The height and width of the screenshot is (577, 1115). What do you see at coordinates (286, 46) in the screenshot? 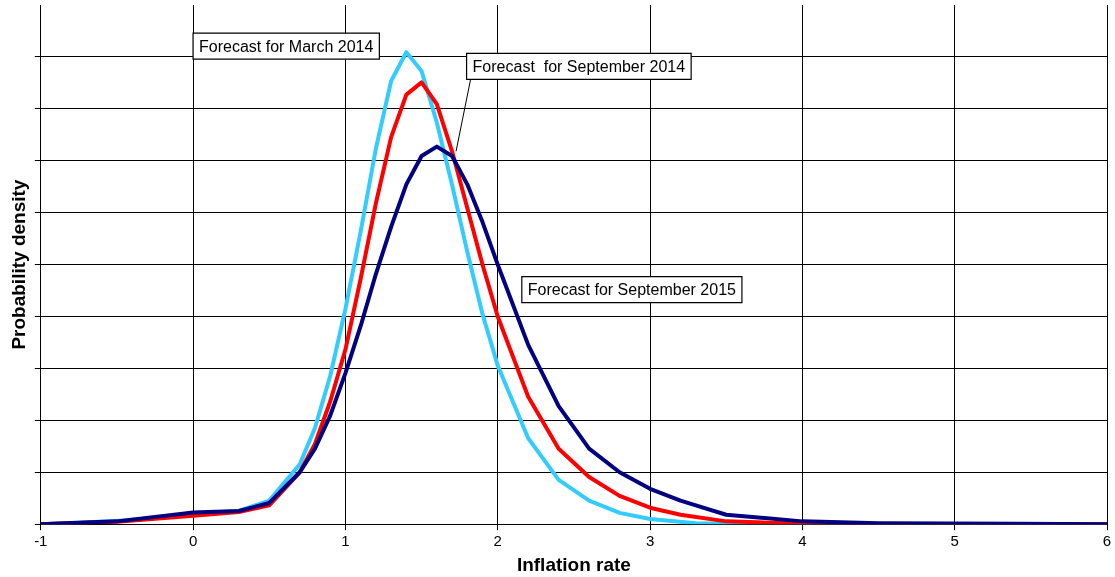
I see `series-label: Forecast for March 2014` at bounding box center [286, 46].